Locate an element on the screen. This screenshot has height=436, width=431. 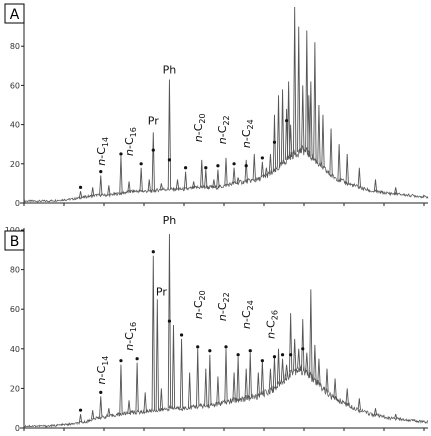
y-tick-label: 0 is located at coordinates (17, 203).